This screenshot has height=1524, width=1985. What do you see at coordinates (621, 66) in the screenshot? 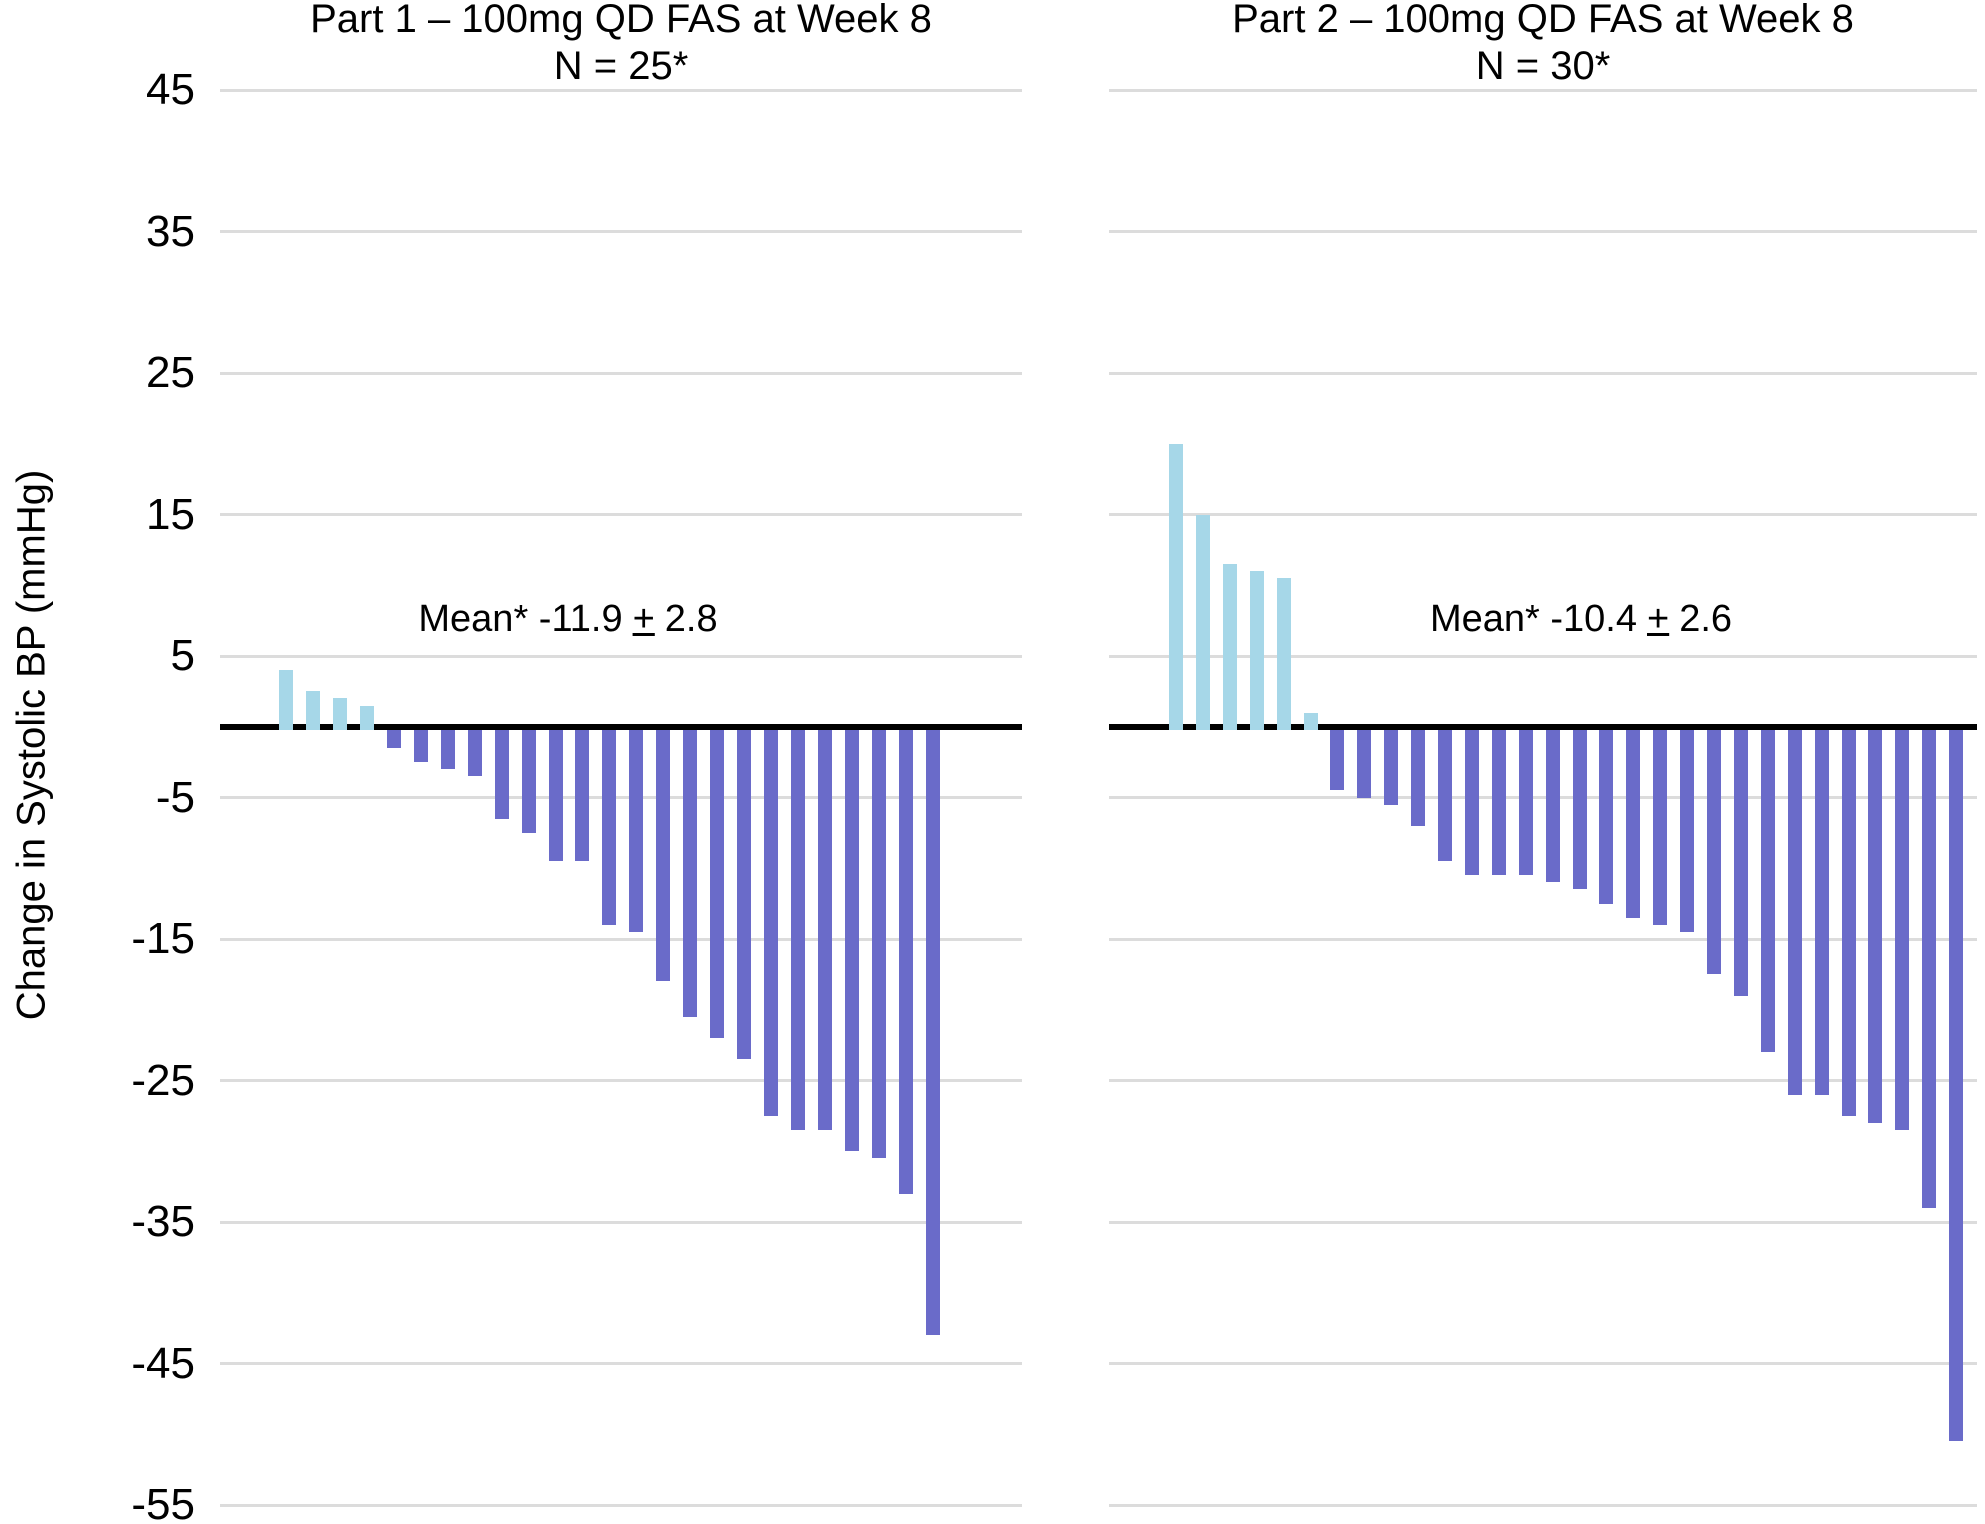
I see `panel1-n-label: N = 25*` at bounding box center [621, 66].